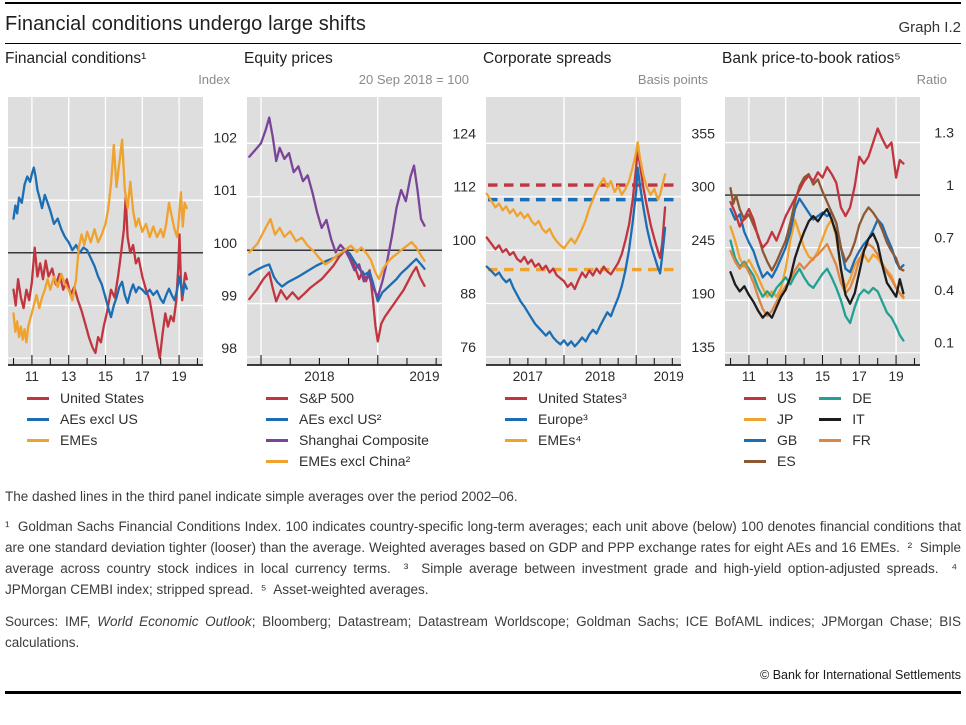 The width and height of the screenshot is (966, 725). What do you see at coordinates (424, 376) in the screenshot?
I see `svg-text: 2019` at bounding box center [424, 376].